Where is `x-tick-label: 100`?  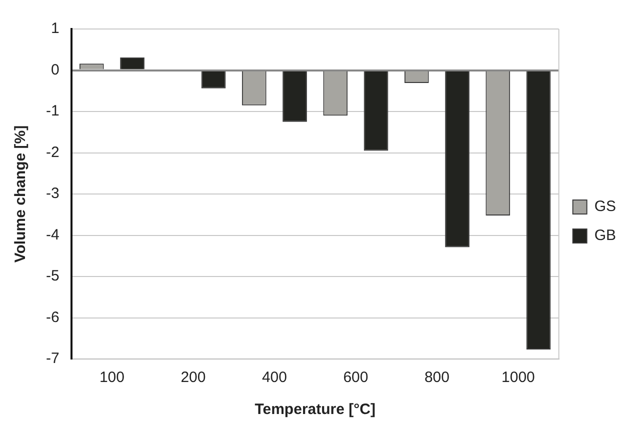
x-tick-label: 100 is located at coordinates (111, 377).